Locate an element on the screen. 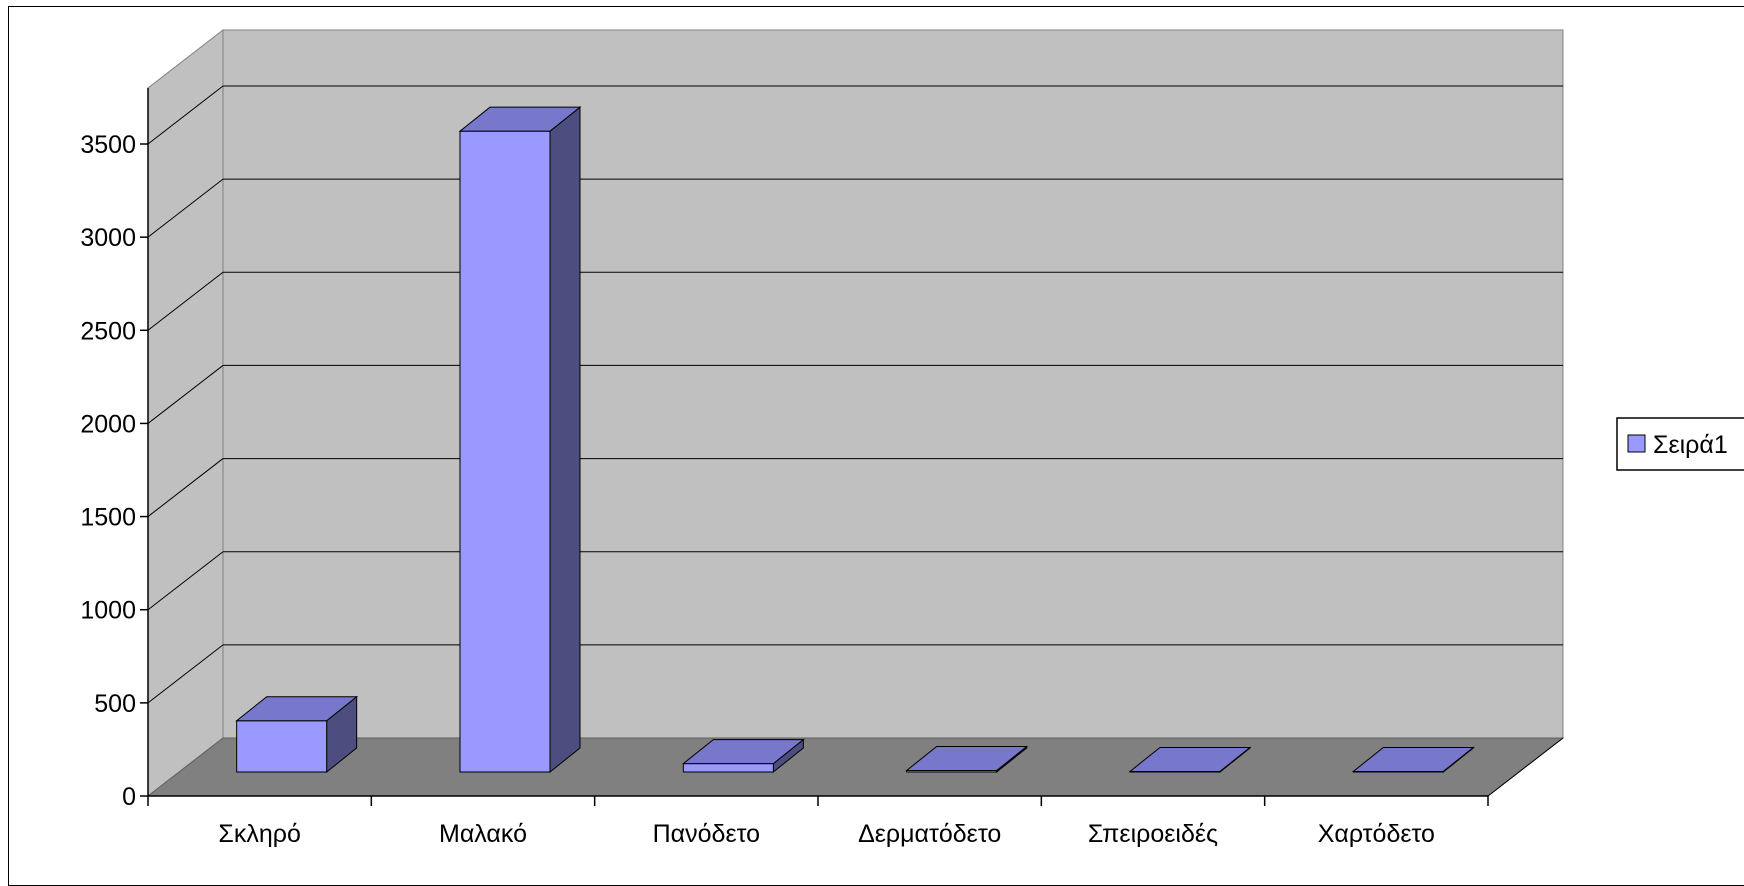 The width and height of the screenshot is (1744, 886). bar-side is located at coordinates (565, 440).